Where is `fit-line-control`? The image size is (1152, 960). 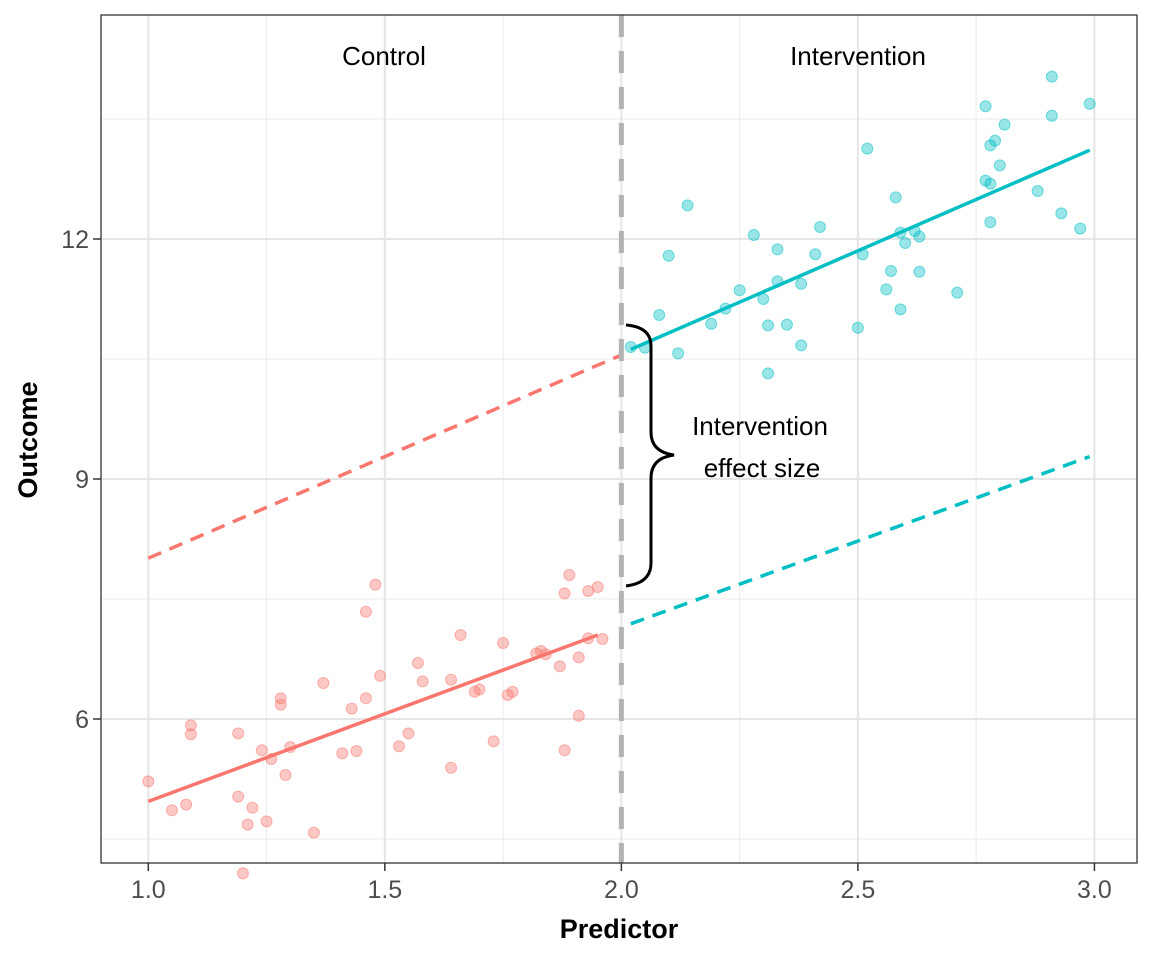
fit-line-control is located at coordinates (373, 718).